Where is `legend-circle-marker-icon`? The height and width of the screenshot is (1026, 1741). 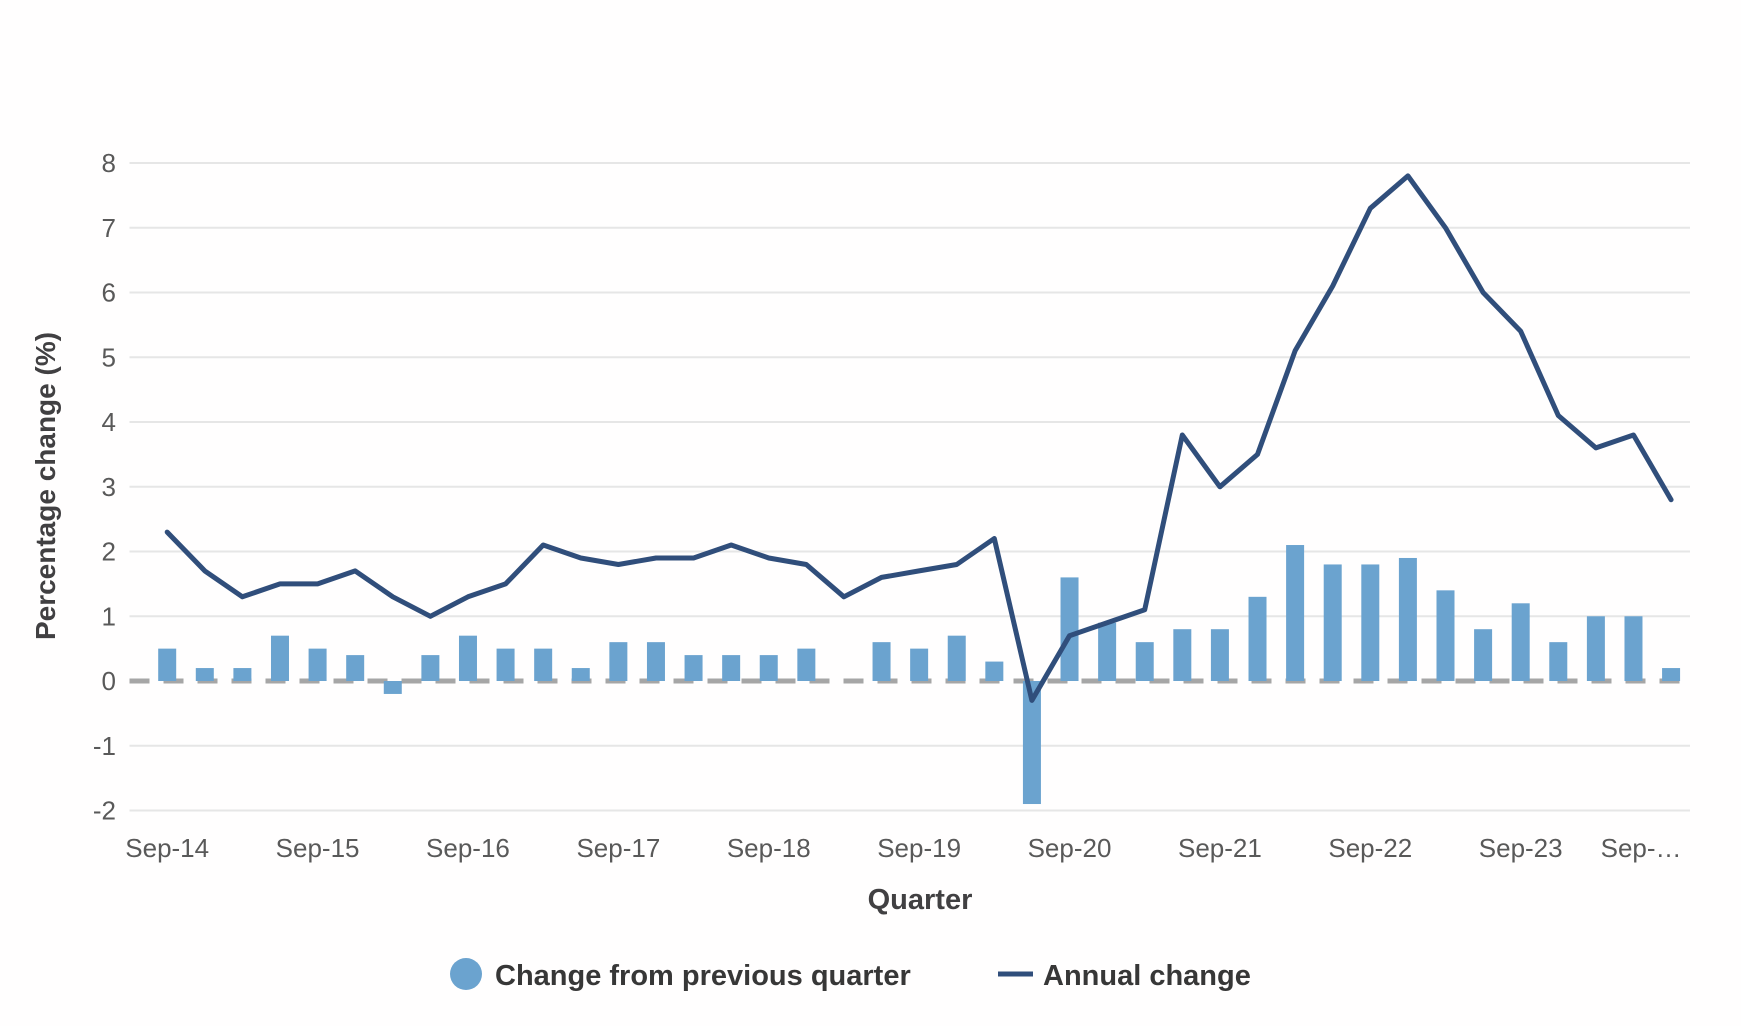
legend-circle-marker-icon is located at coordinates (466, 974).